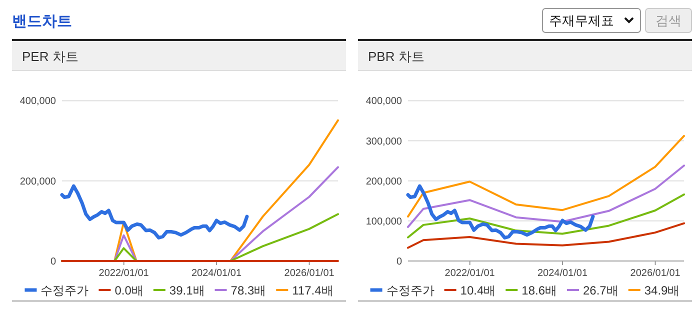  I want to click on chart-title: PBR 차트, so click(396, 56).